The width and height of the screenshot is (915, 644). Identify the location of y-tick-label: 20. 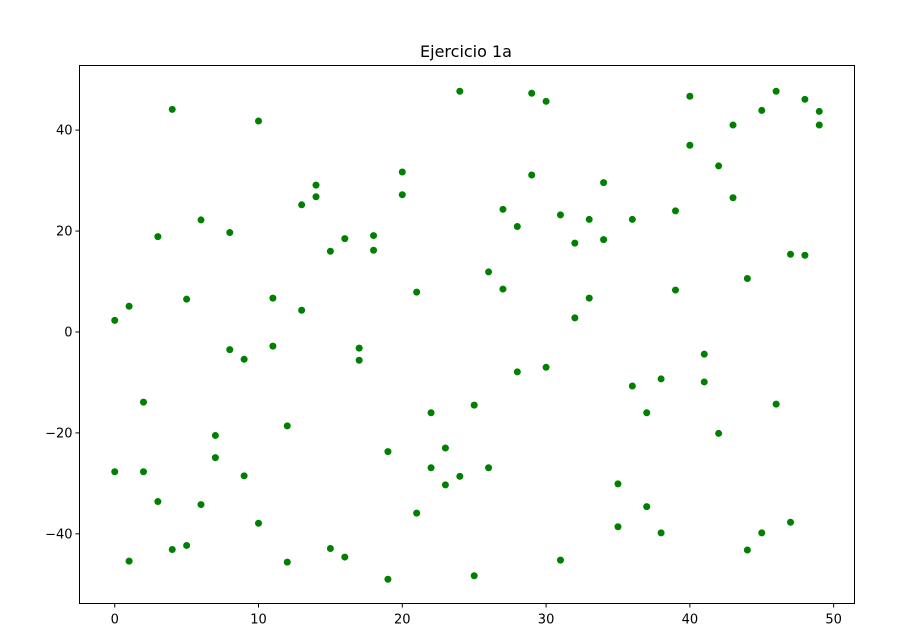
(64, 232).